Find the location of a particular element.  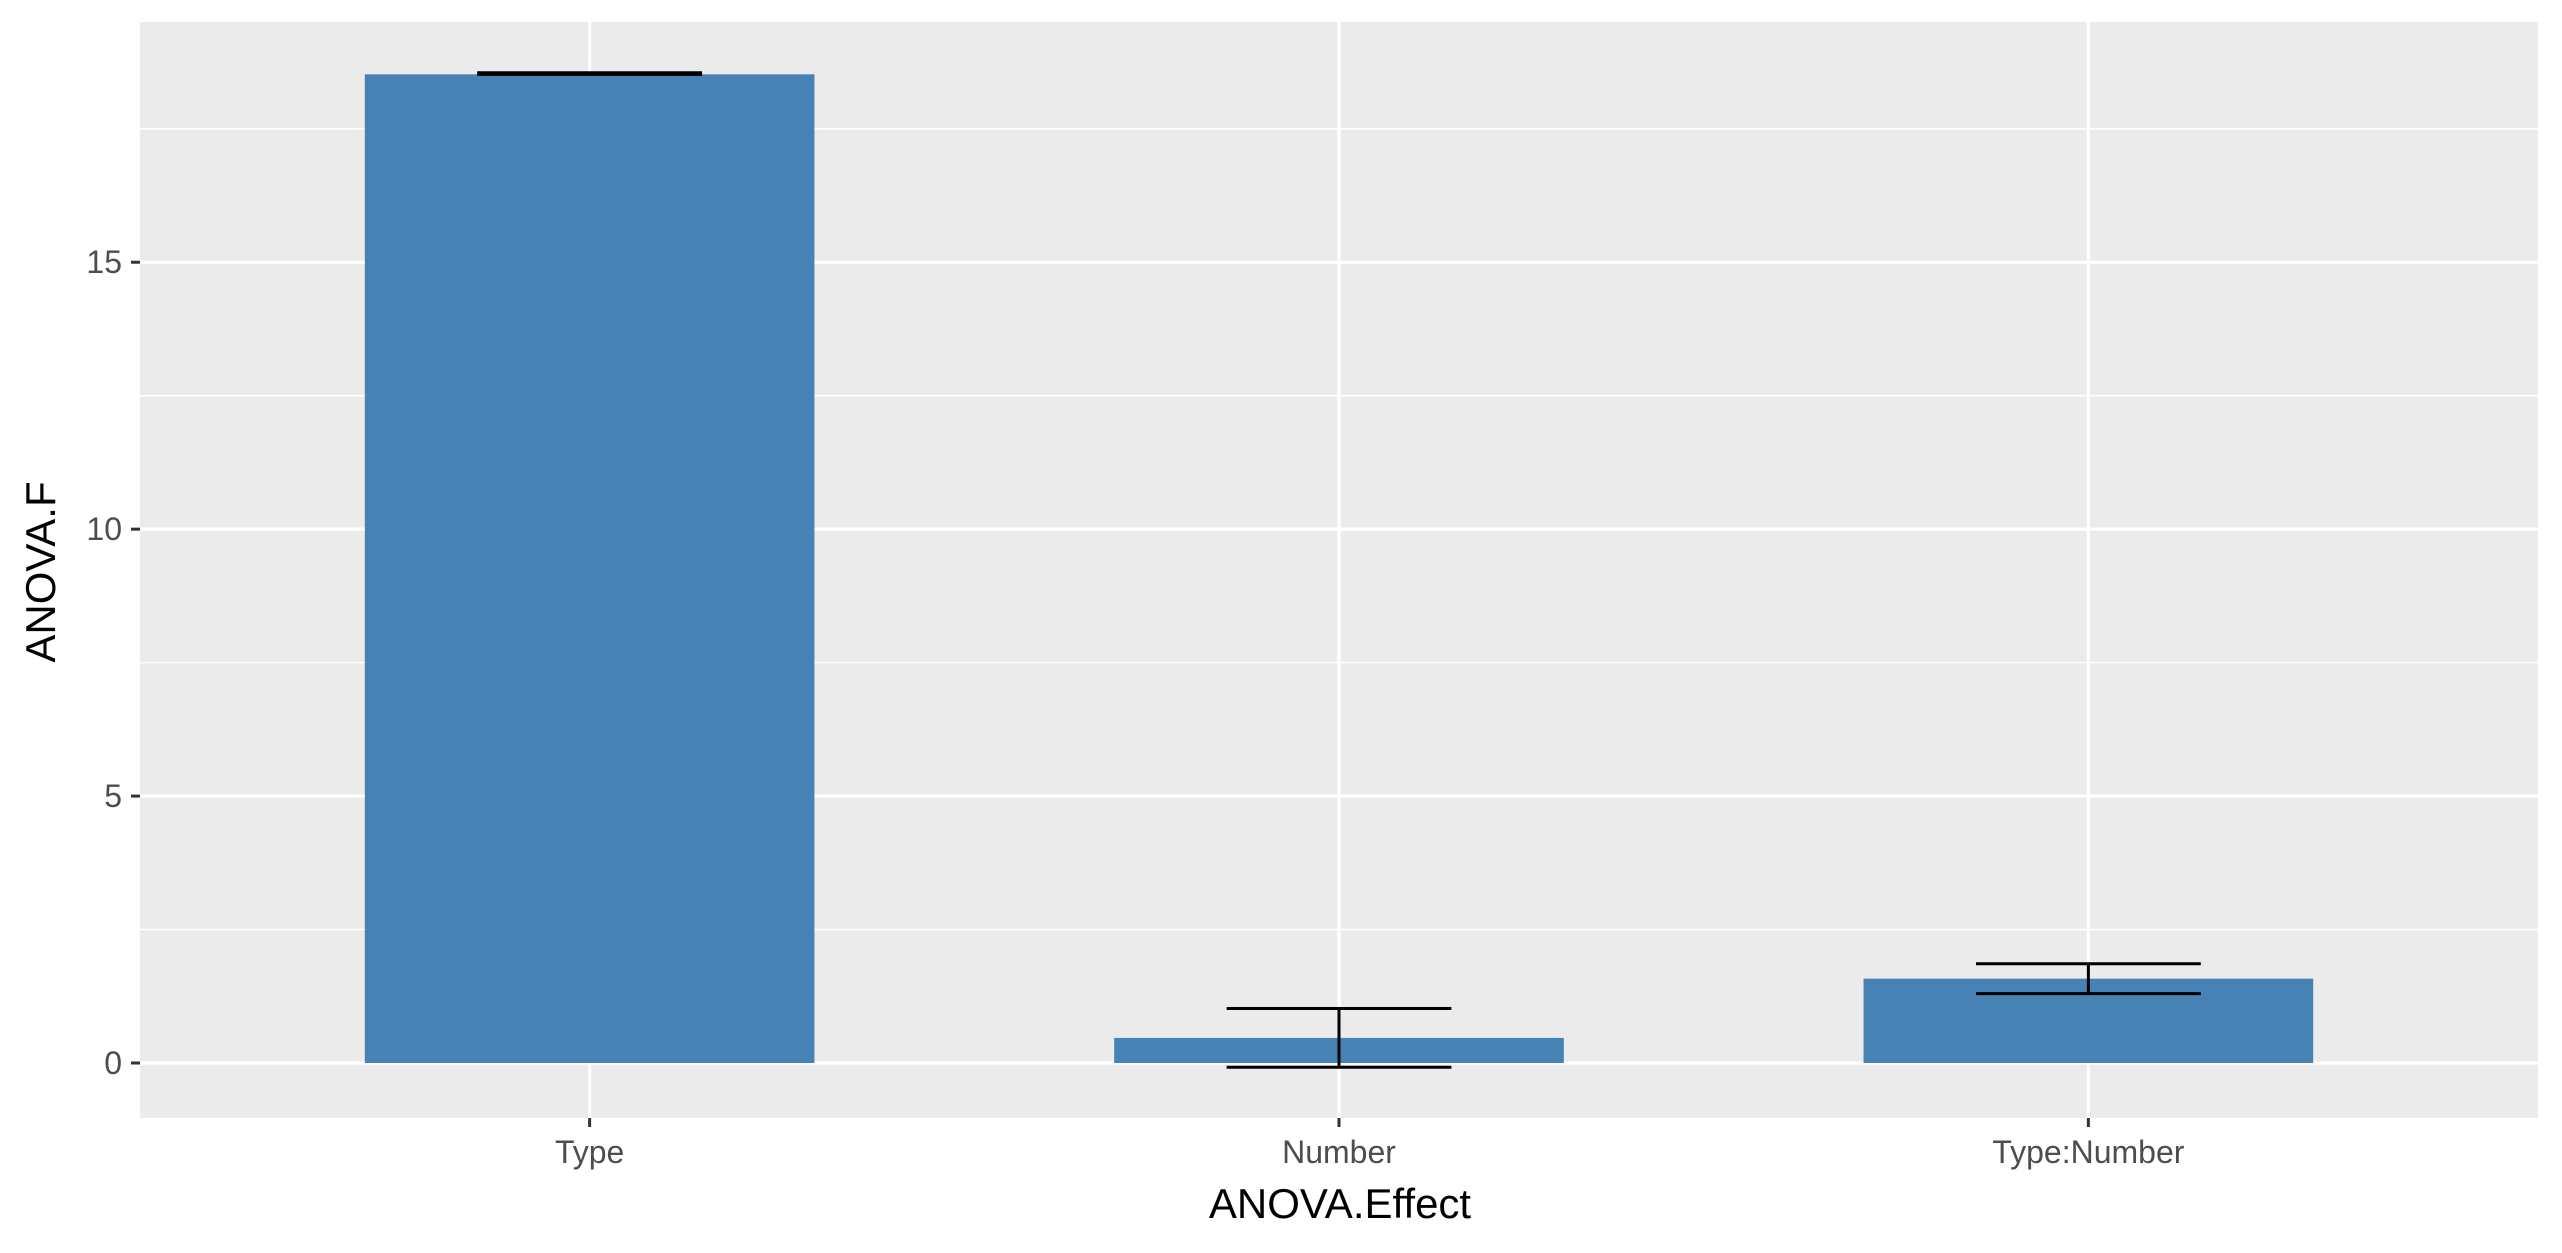

x-tick-label: Number is located at coordinates (1339, 1152).